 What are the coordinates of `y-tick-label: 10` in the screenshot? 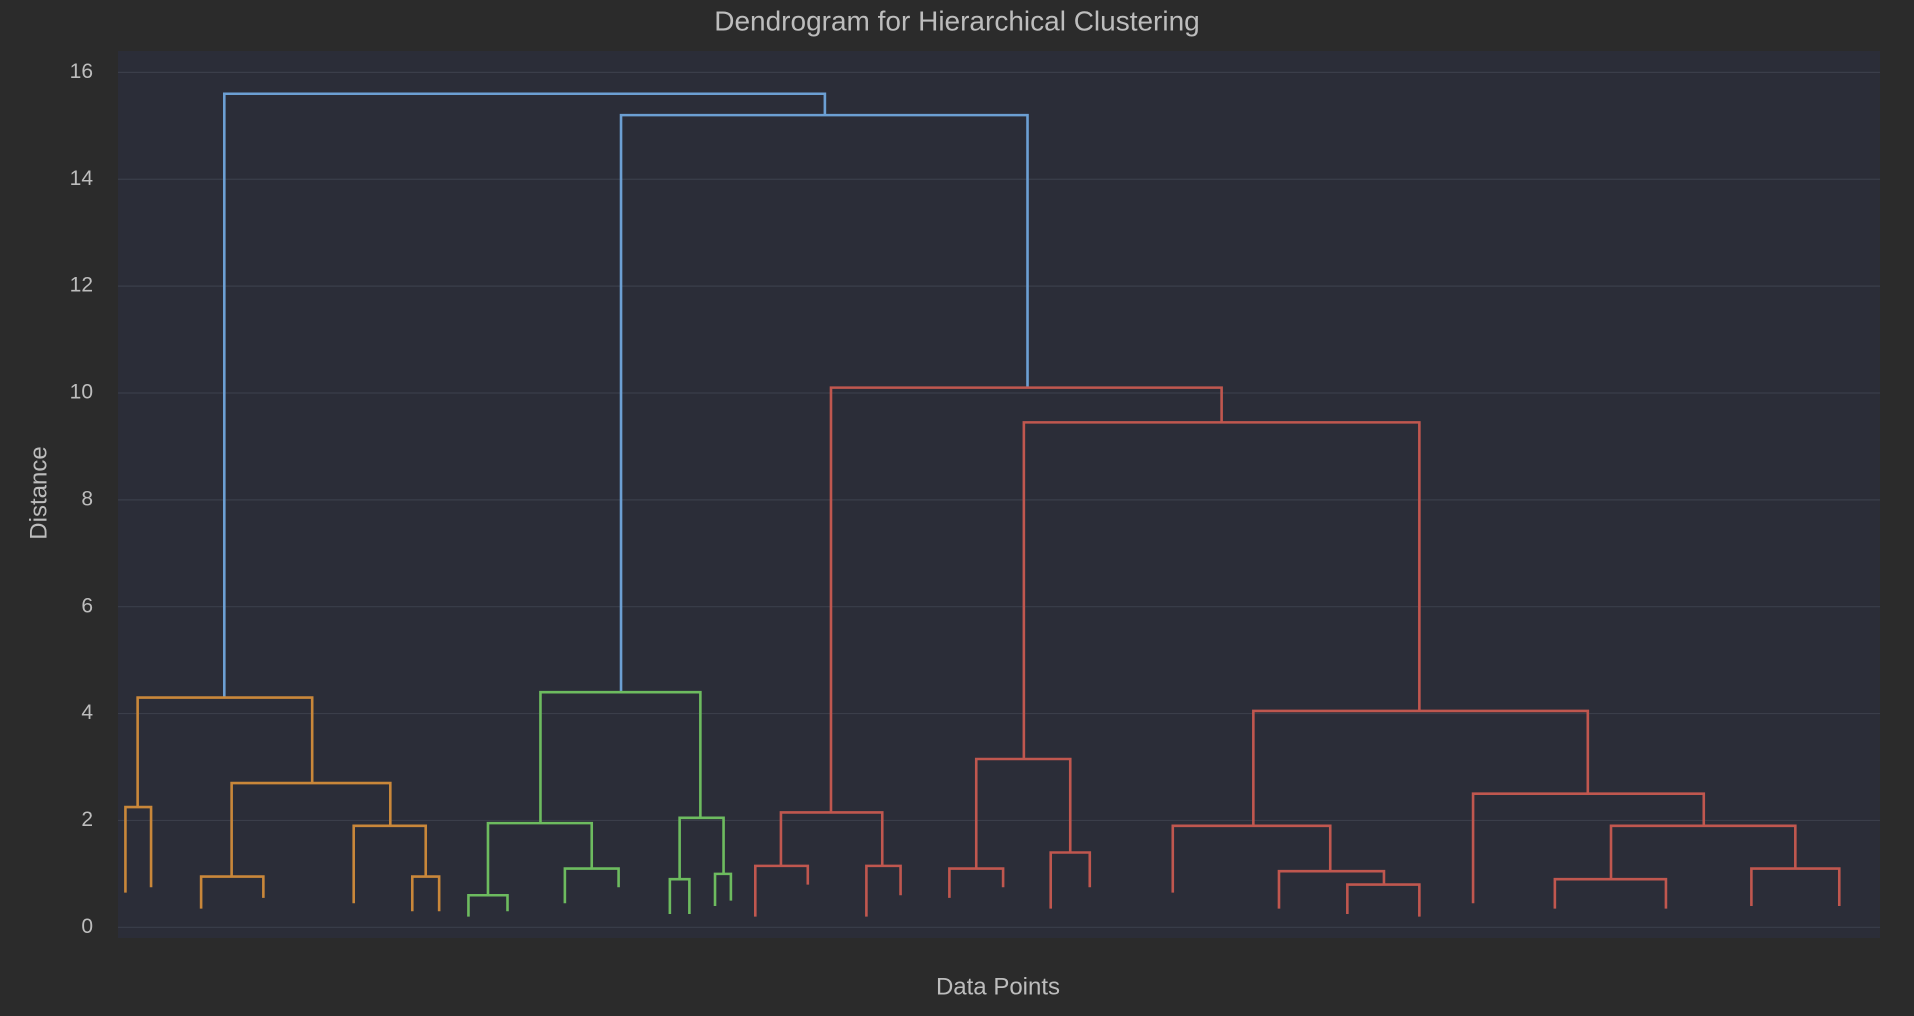 It's located at (81, 392).